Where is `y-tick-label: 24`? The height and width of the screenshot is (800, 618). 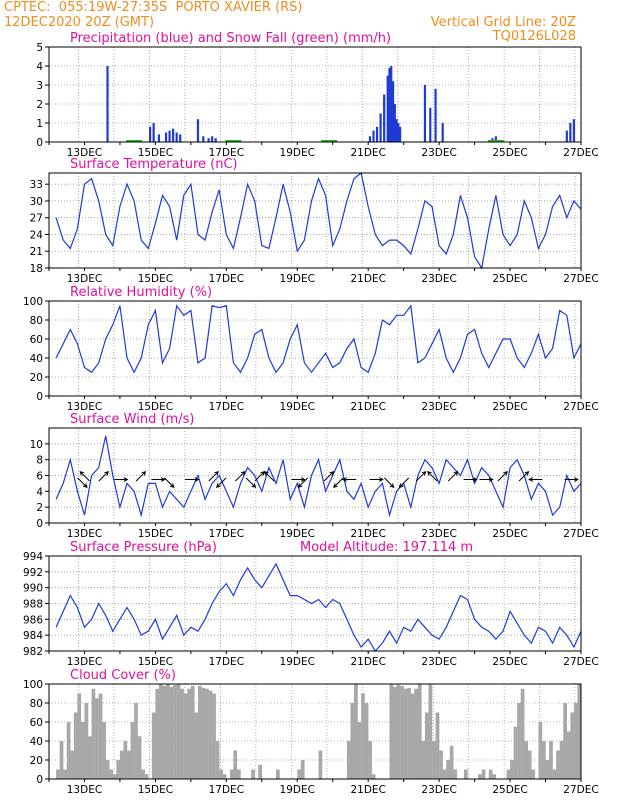 y-tick-label: 24 is located at coordinates (37, 235).